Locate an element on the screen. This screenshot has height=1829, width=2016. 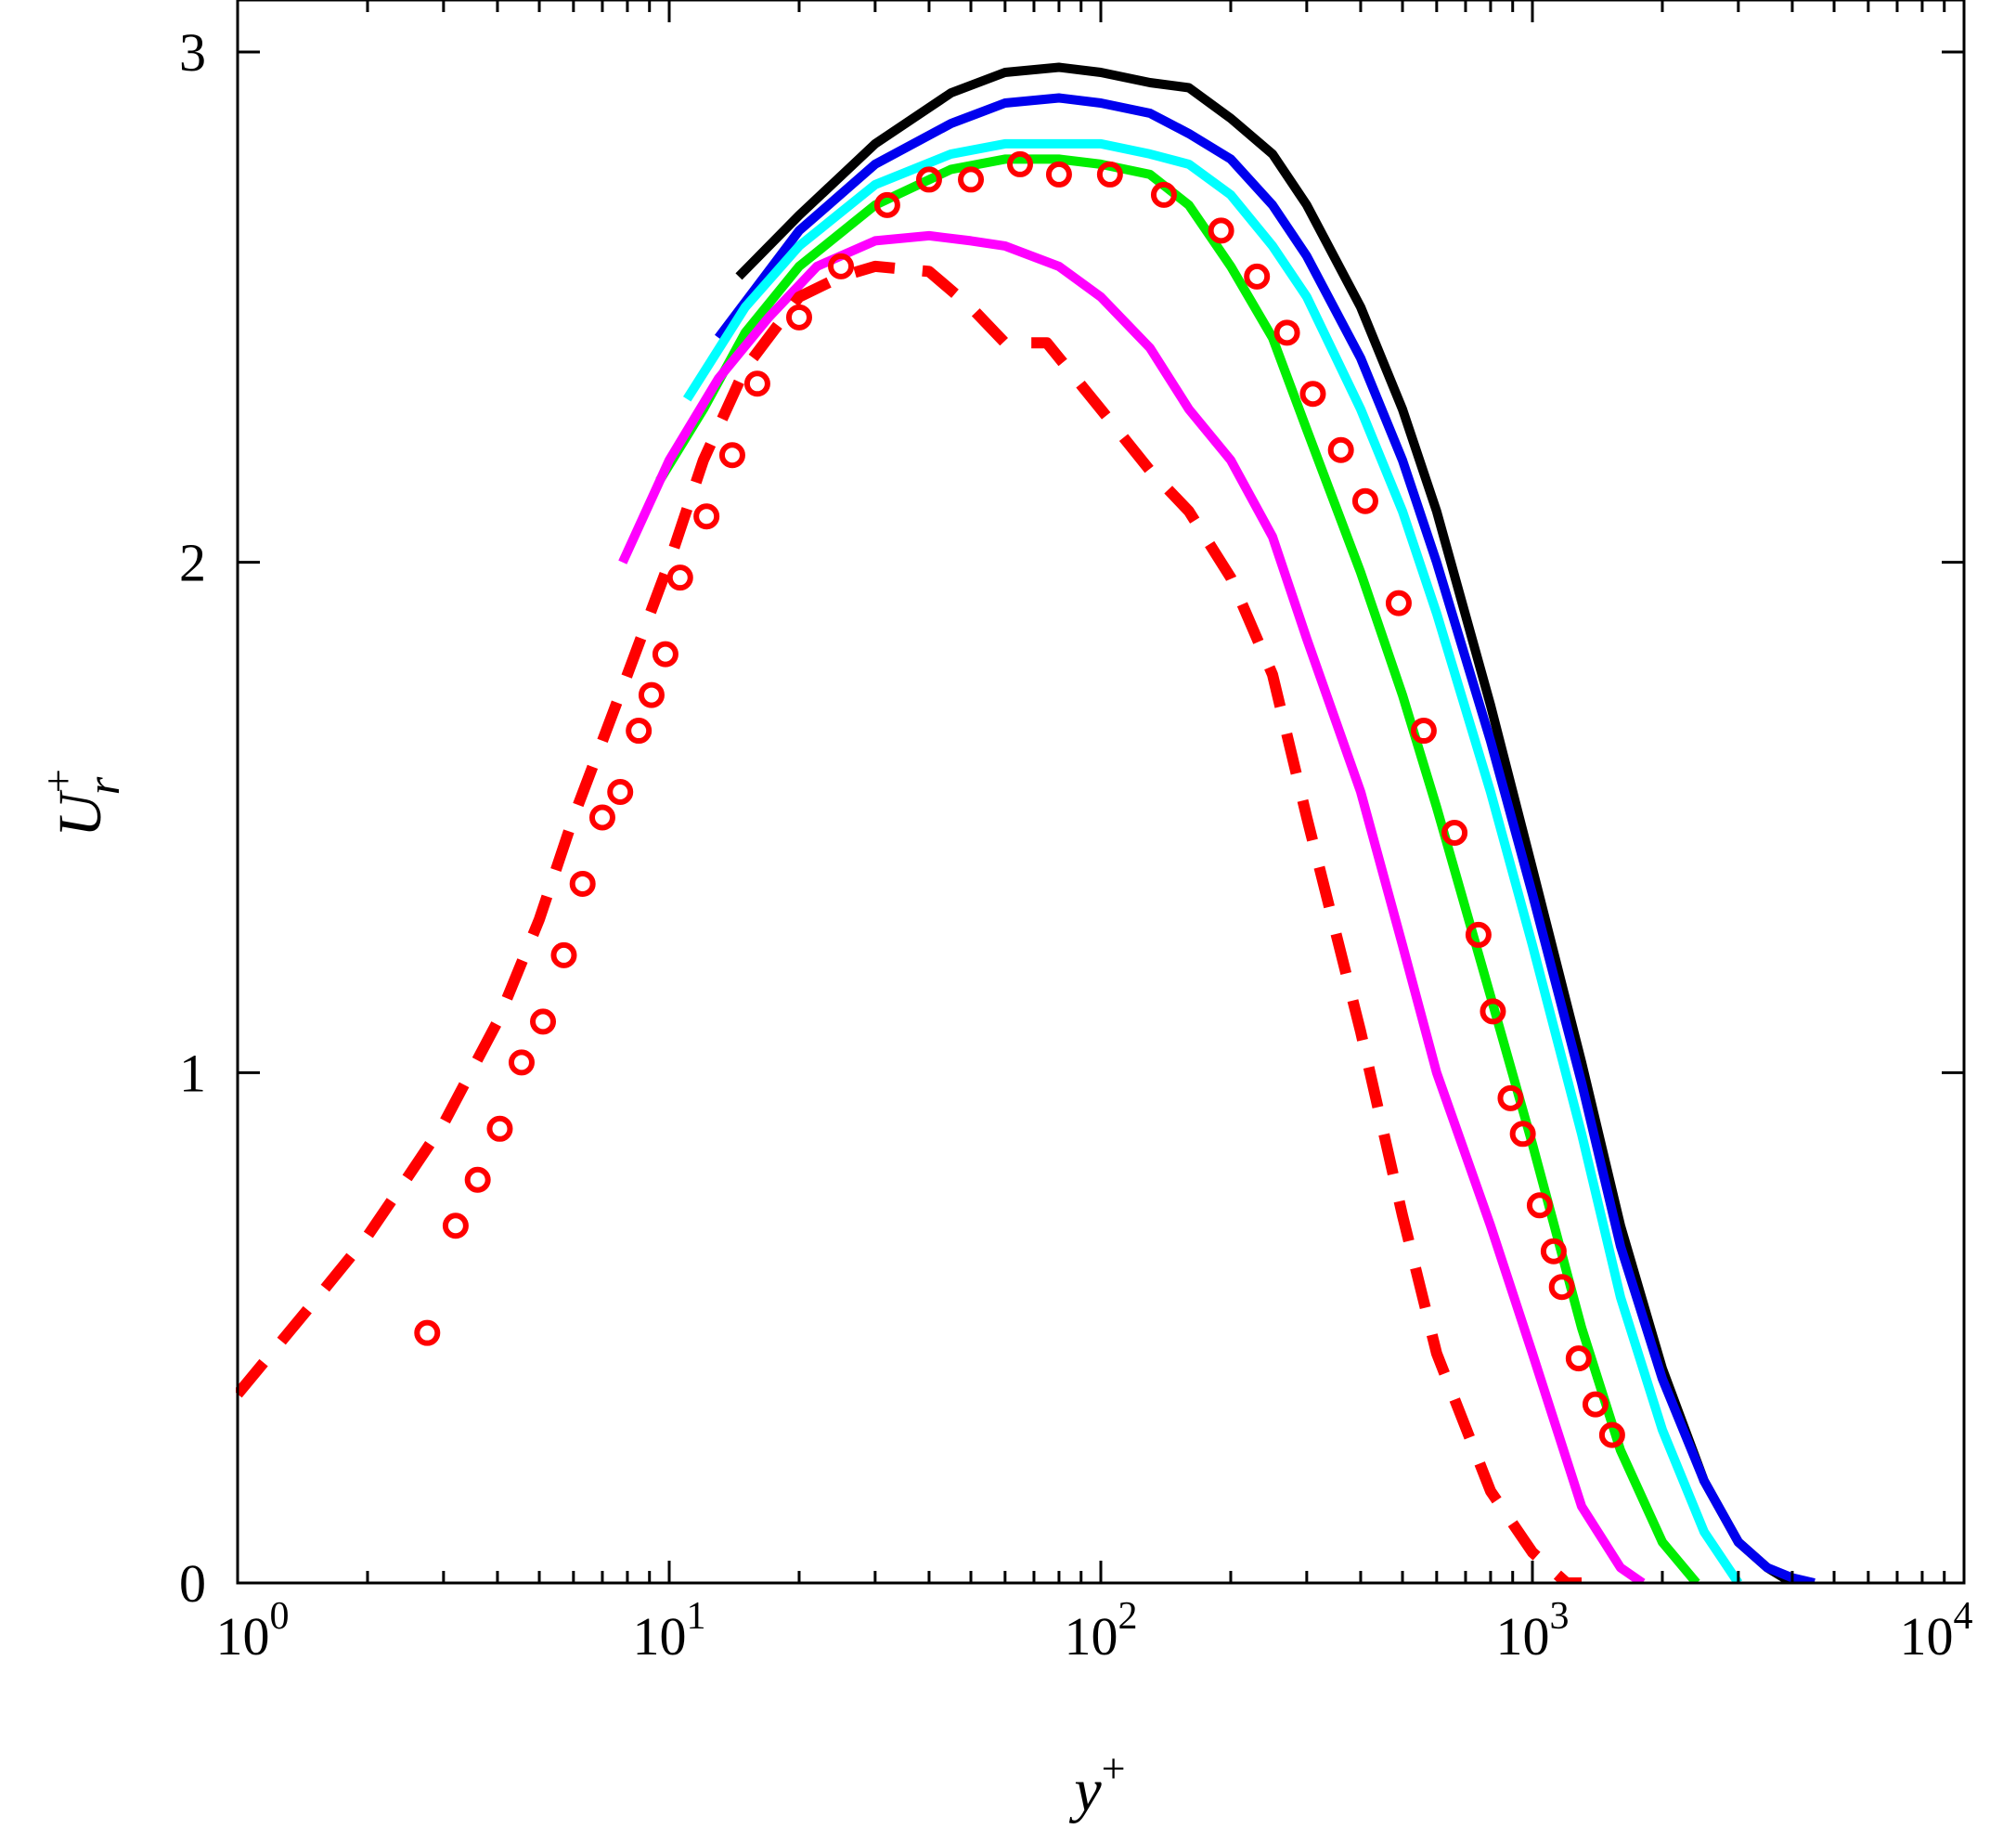
x-tick-label: 10⁴ is located at coordinates (1936, 1631).